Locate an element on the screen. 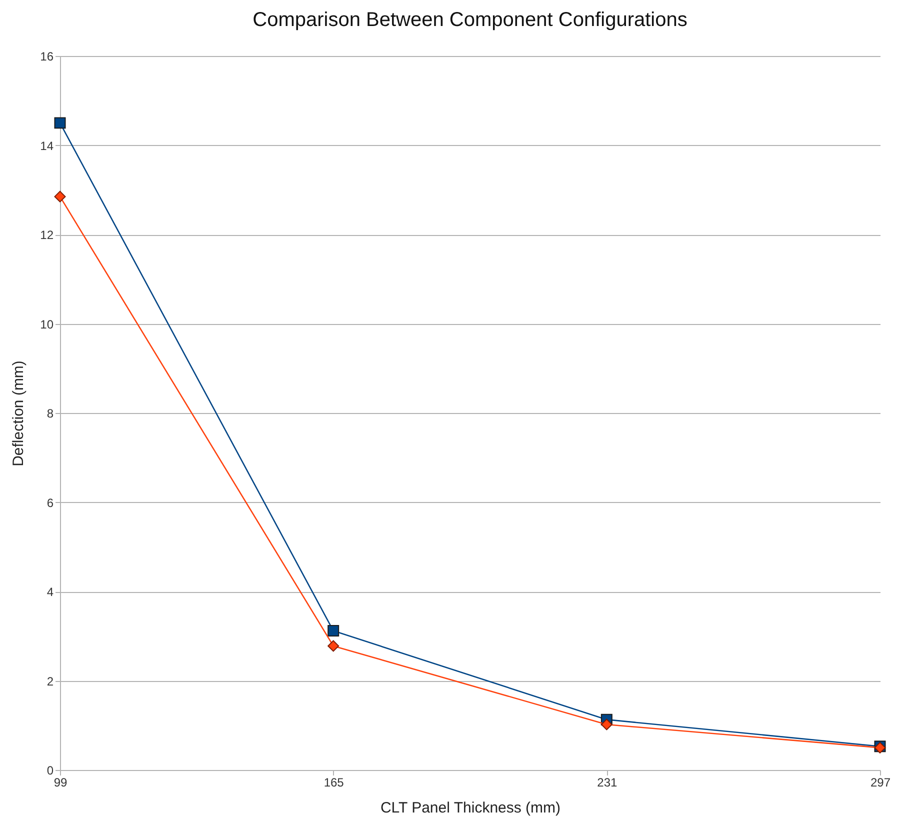 Image resolution: width=920 pixels, height=840 pixels. y-tick-label: 6 is located at coordinates (50, 503).